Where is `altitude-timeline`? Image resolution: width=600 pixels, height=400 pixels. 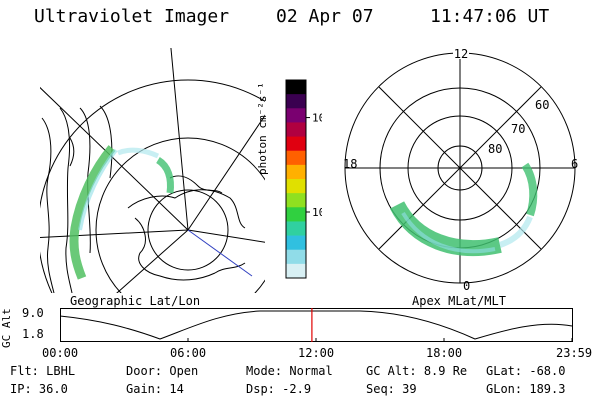 altitude-timeline is located at coordinates (316, 325).